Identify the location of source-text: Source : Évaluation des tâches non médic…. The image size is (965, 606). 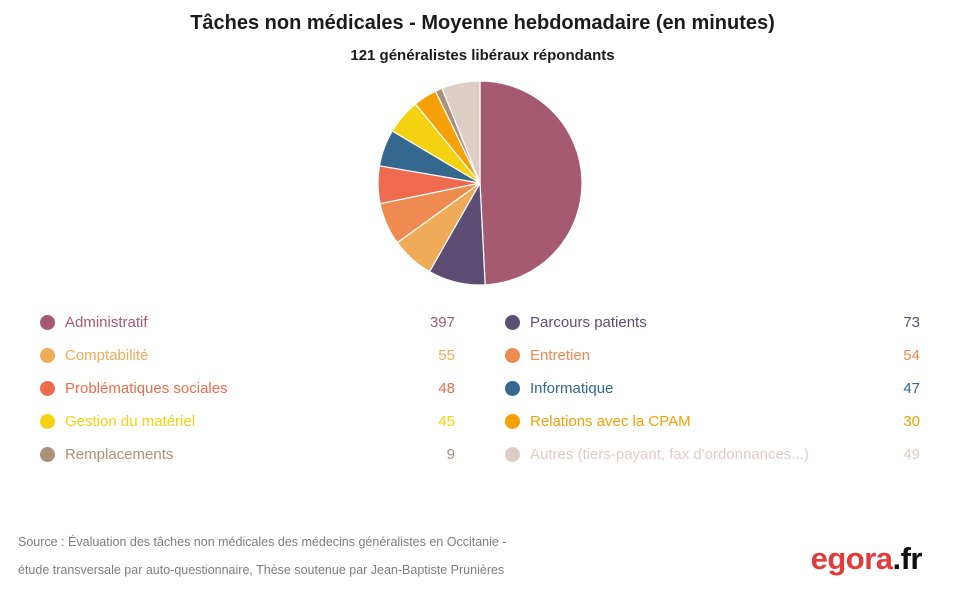
(262, 556).